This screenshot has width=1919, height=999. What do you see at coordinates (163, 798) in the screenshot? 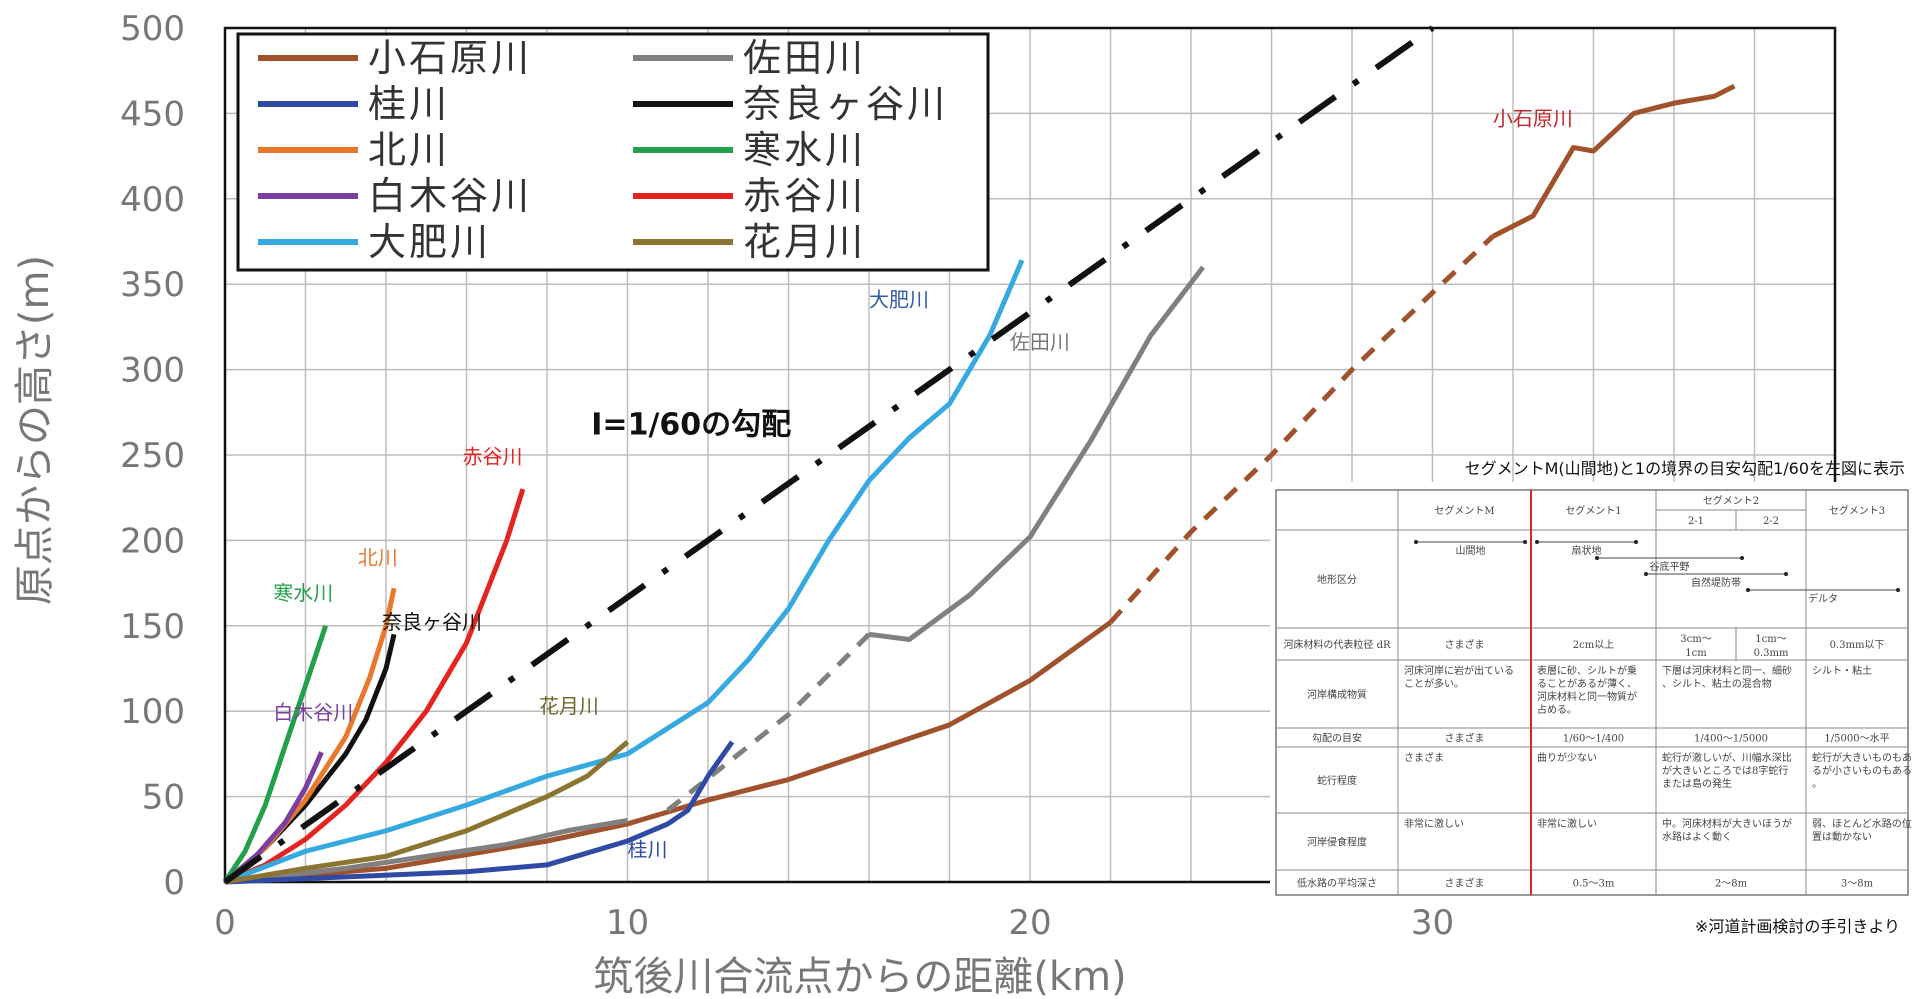
I see `y-tick-label: 50` at bounding box center [163, 798].